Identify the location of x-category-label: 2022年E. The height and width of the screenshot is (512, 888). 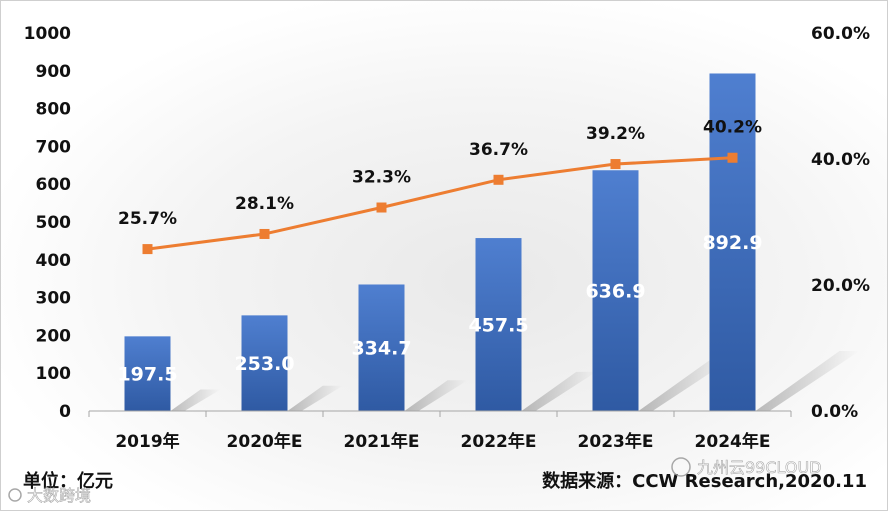
(499, 441).